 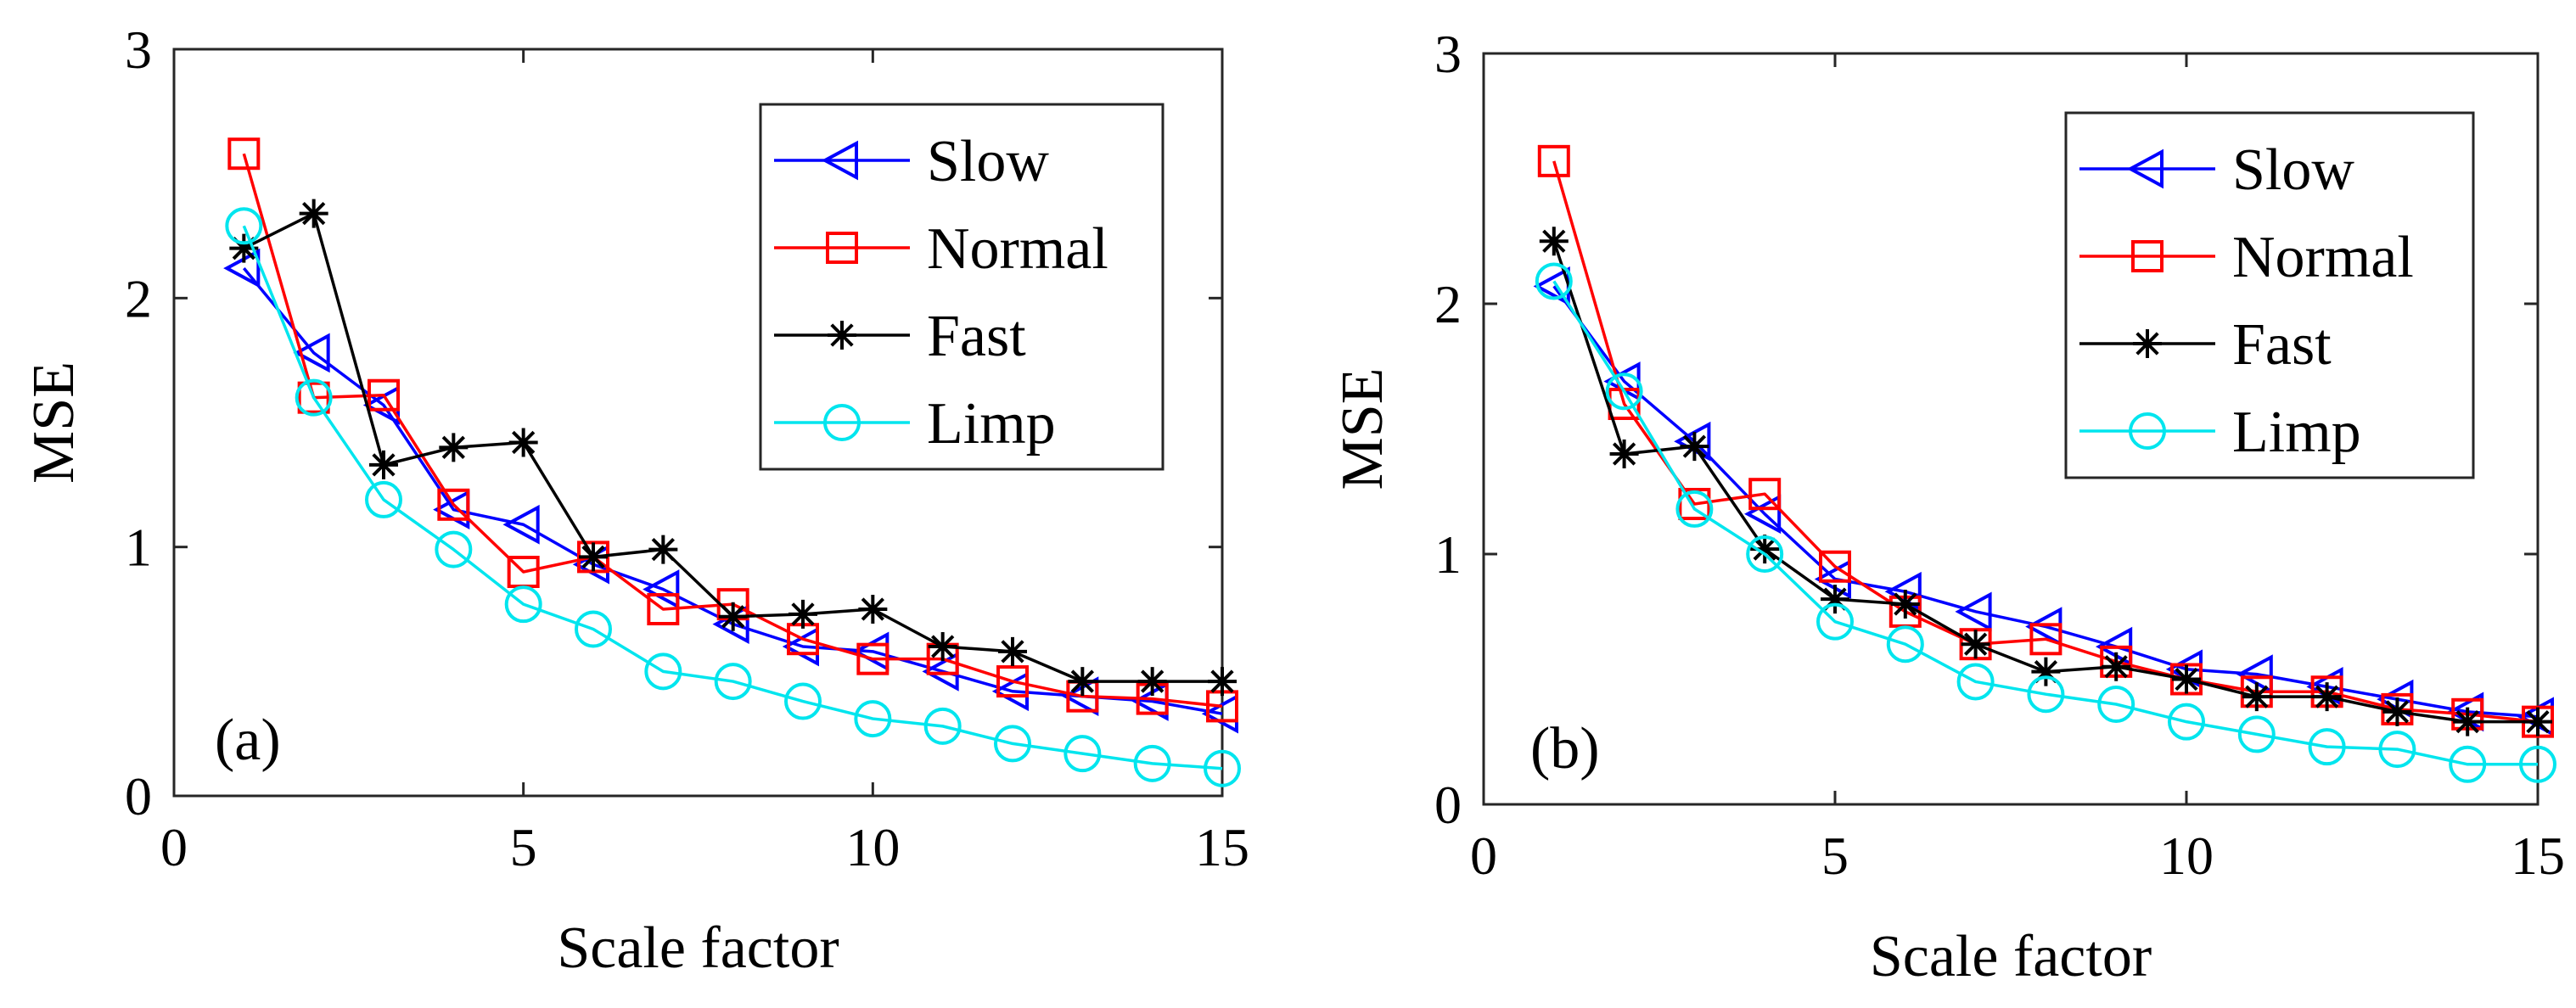 What do you see at coordinates (1448, 304) in the screenshot?
I see `y-tick-label: 2` at bounding box center [1448, 304].